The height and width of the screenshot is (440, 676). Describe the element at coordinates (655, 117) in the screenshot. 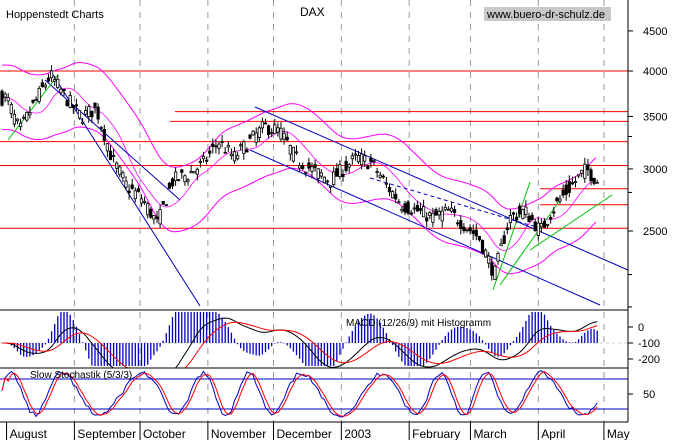

I see `y-tick-label: 3500` at that location.